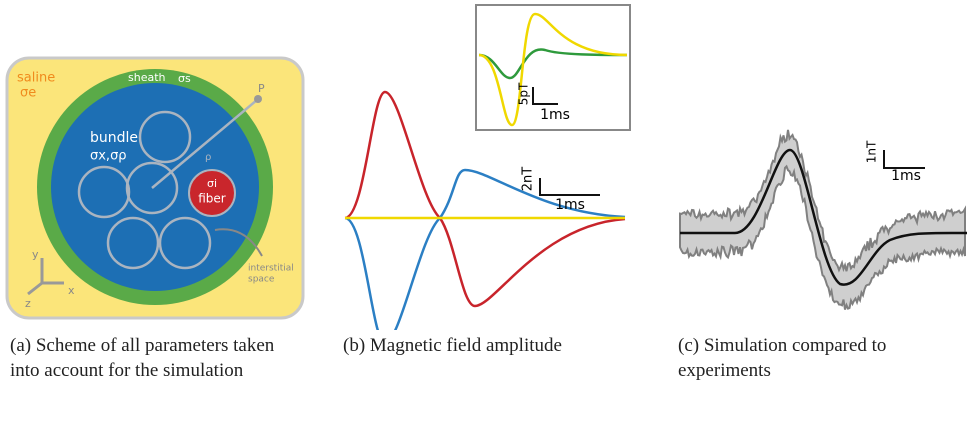 Image resolution: width=967 pixels, height=430 pixels. I want to click on blue-curve, so click(485, 249).